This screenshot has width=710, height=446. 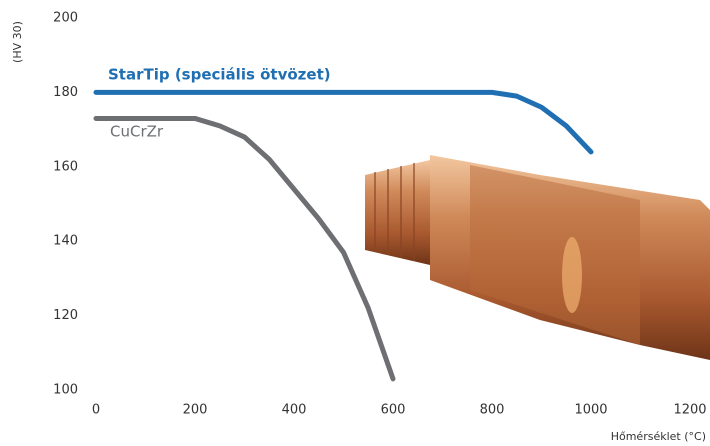 I want to click on x-tick-label: 800, so click(x=492, y=410).